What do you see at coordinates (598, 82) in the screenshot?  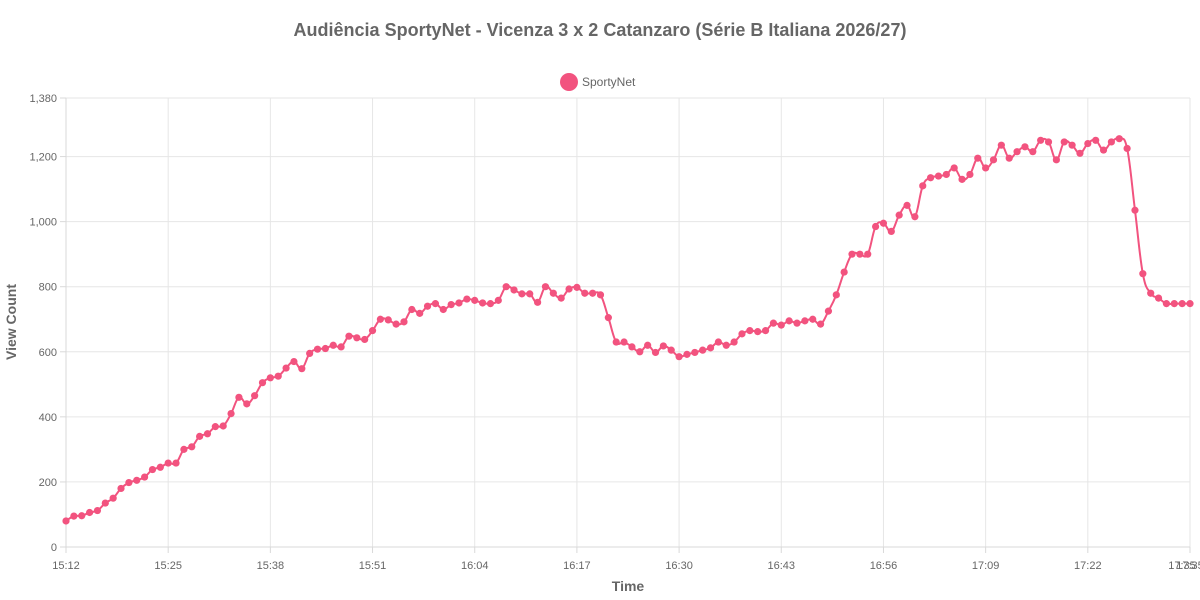 I see `legend: SportyNet` at bounding box center [598, 82].